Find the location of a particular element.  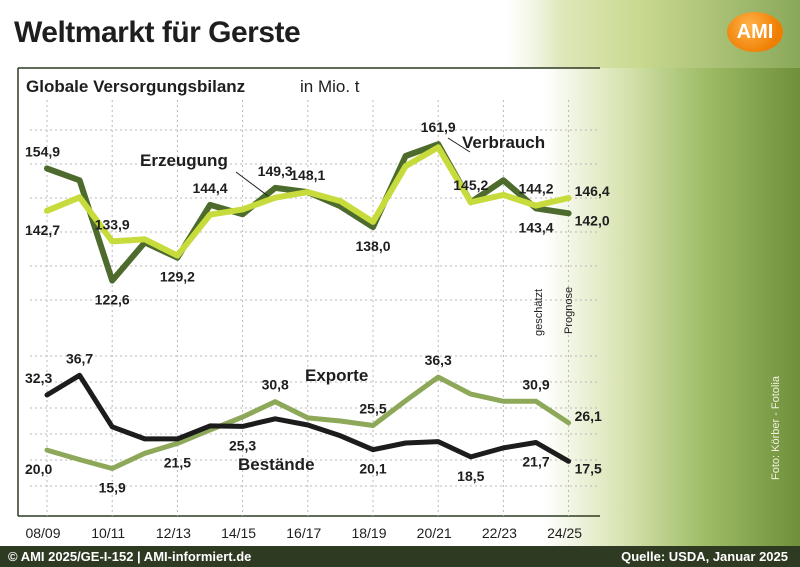

data-label: 25,5 is located at coordinates (372, 408).